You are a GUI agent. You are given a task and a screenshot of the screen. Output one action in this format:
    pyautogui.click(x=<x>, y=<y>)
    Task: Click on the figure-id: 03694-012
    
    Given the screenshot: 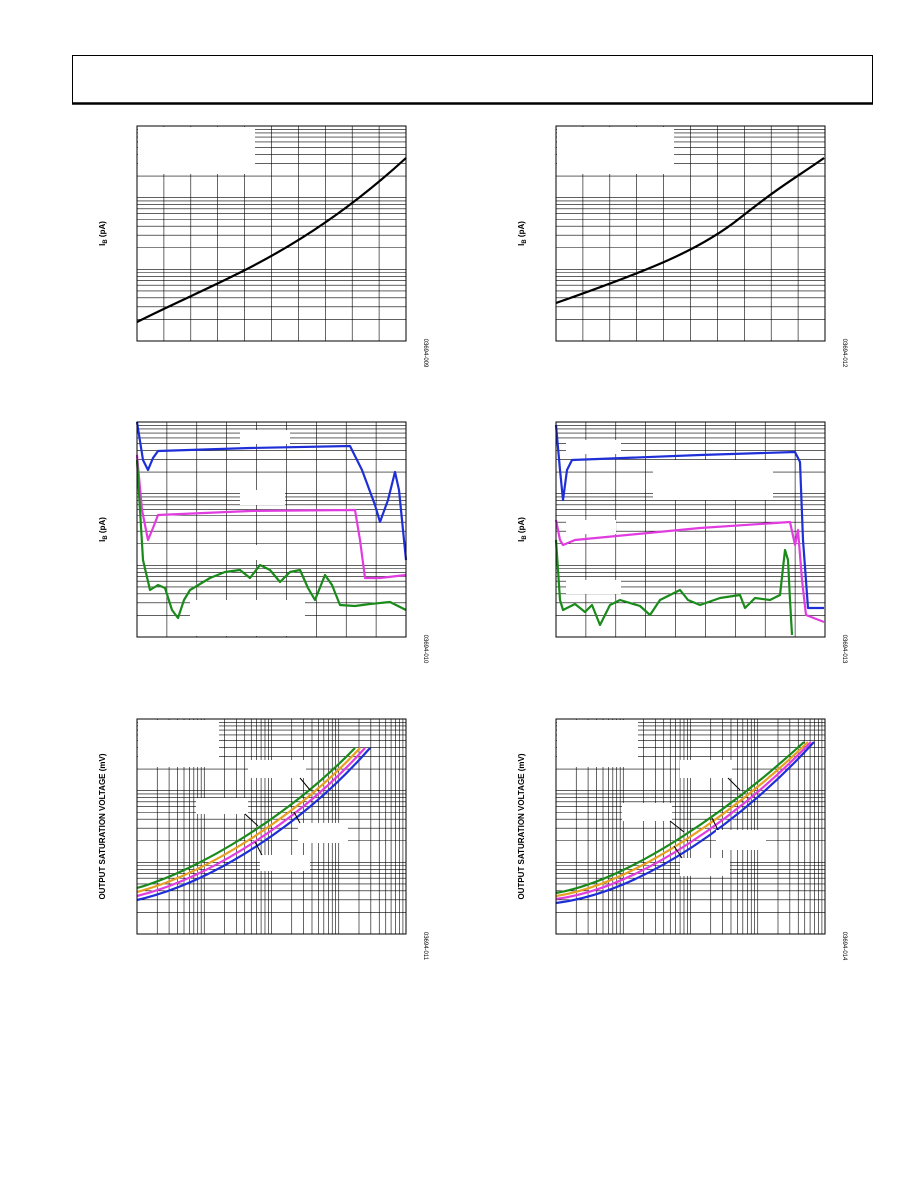 What is the action you would take?
    pyautogui.click(x=844, y=353)
    